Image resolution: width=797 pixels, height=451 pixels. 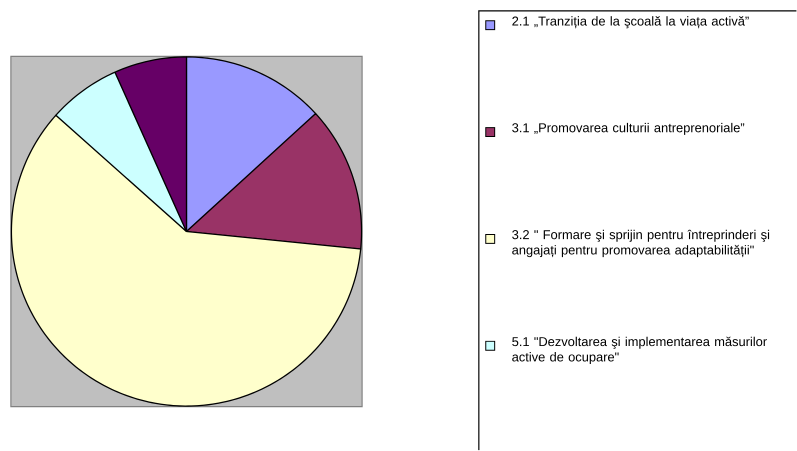 I want to click on legend-label: 3.2 " Formare şi sprijin pentru întreprinderi şi angajați pentru promovarea adaptabilității", so click(x=641, y=244).